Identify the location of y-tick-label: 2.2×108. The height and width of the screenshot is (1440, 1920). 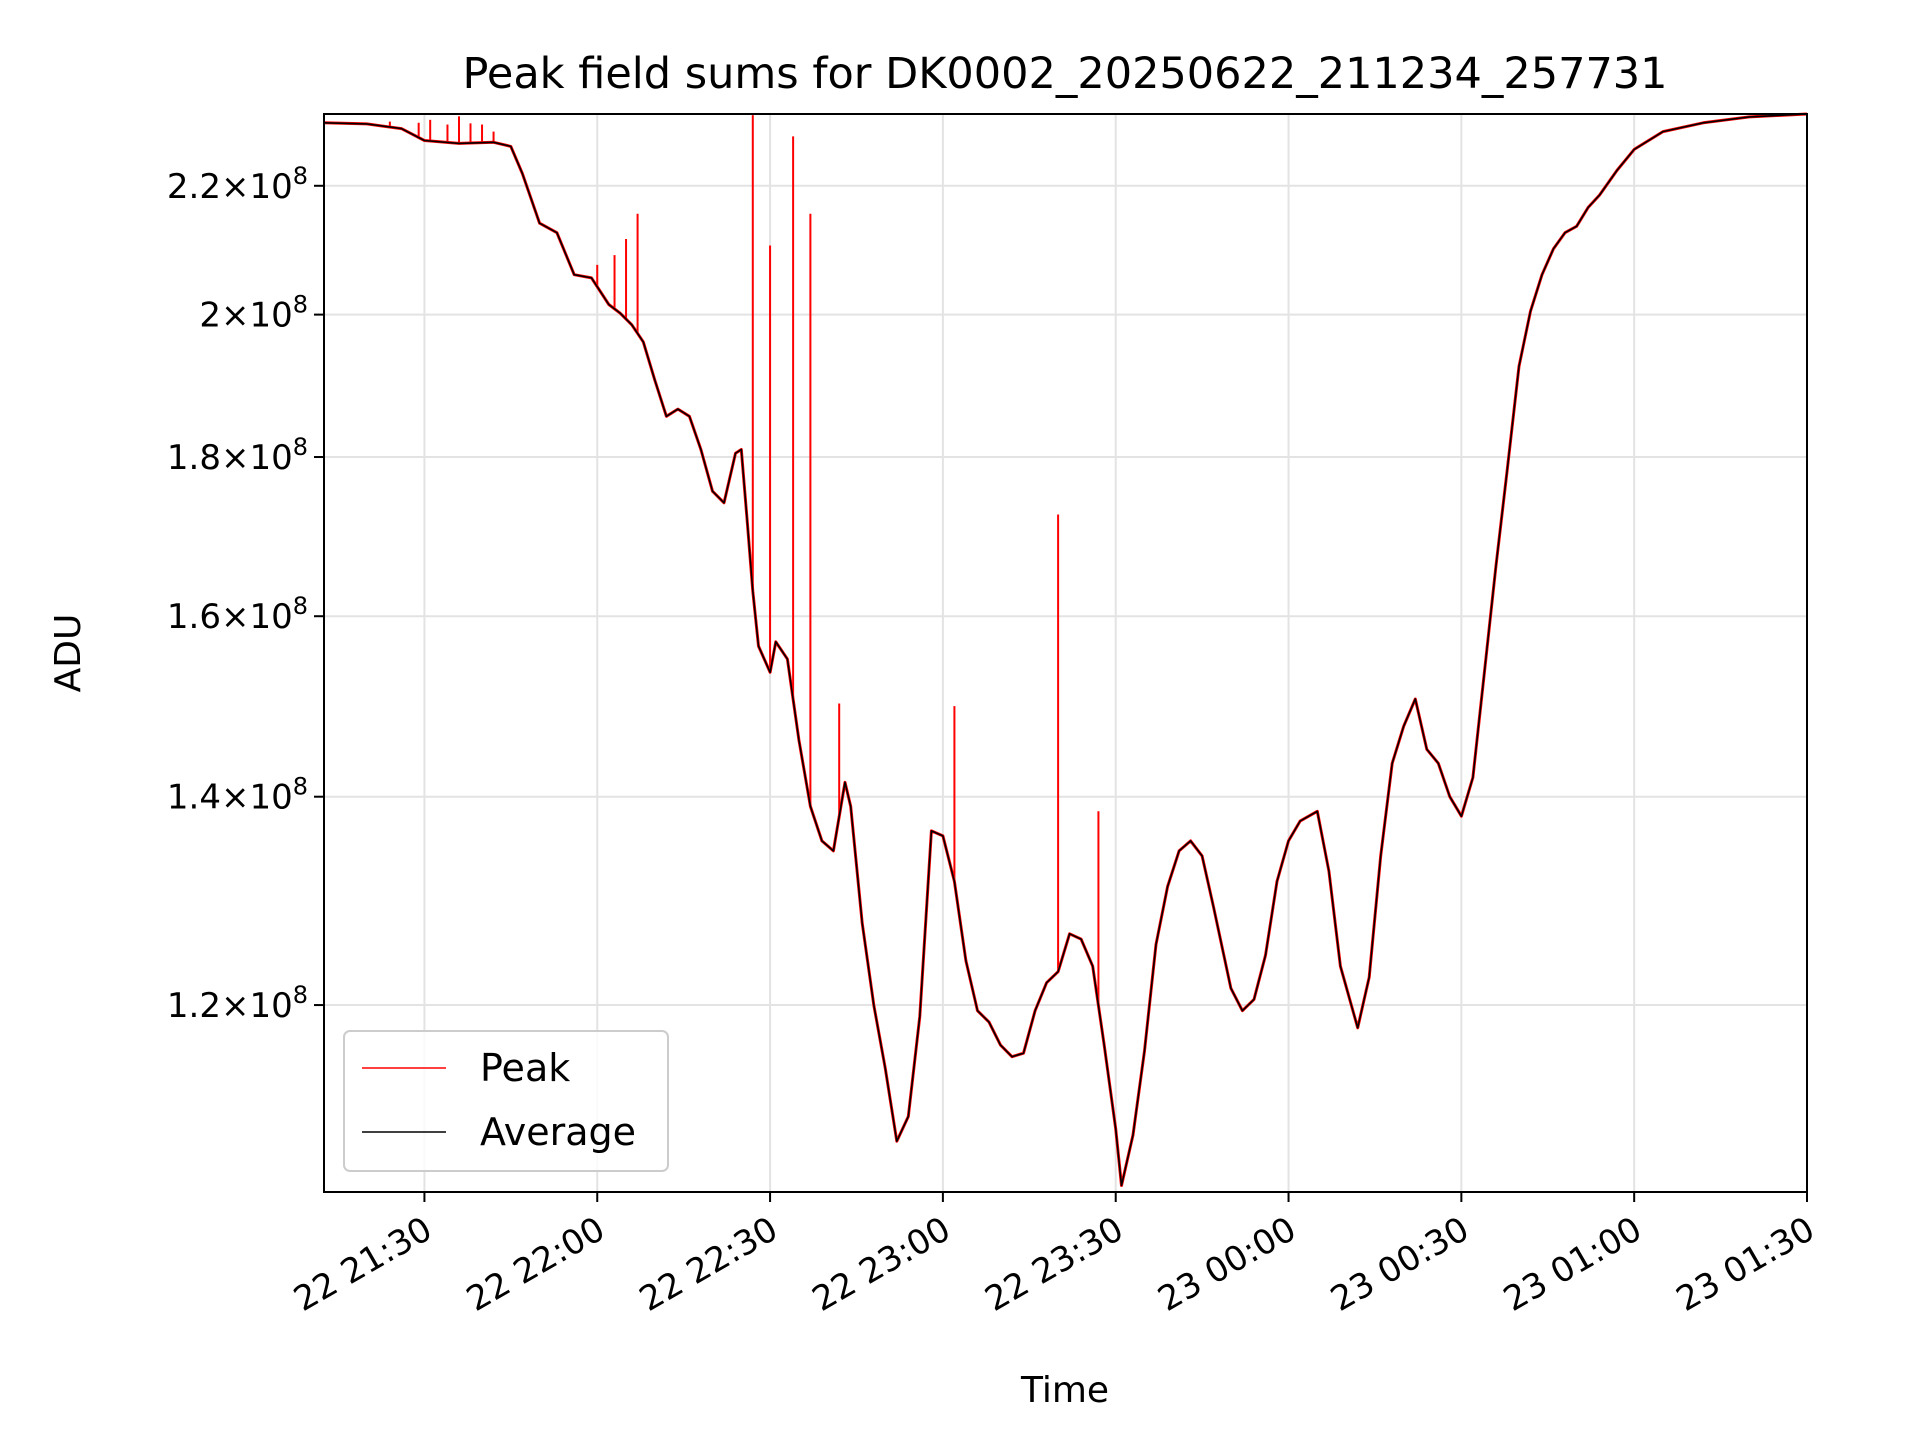
(237, 184).